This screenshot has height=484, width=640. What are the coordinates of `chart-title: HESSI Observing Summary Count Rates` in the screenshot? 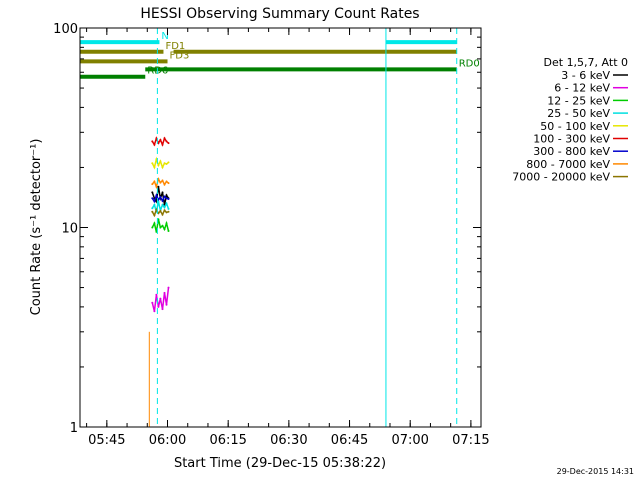 It's located at (279, 14).